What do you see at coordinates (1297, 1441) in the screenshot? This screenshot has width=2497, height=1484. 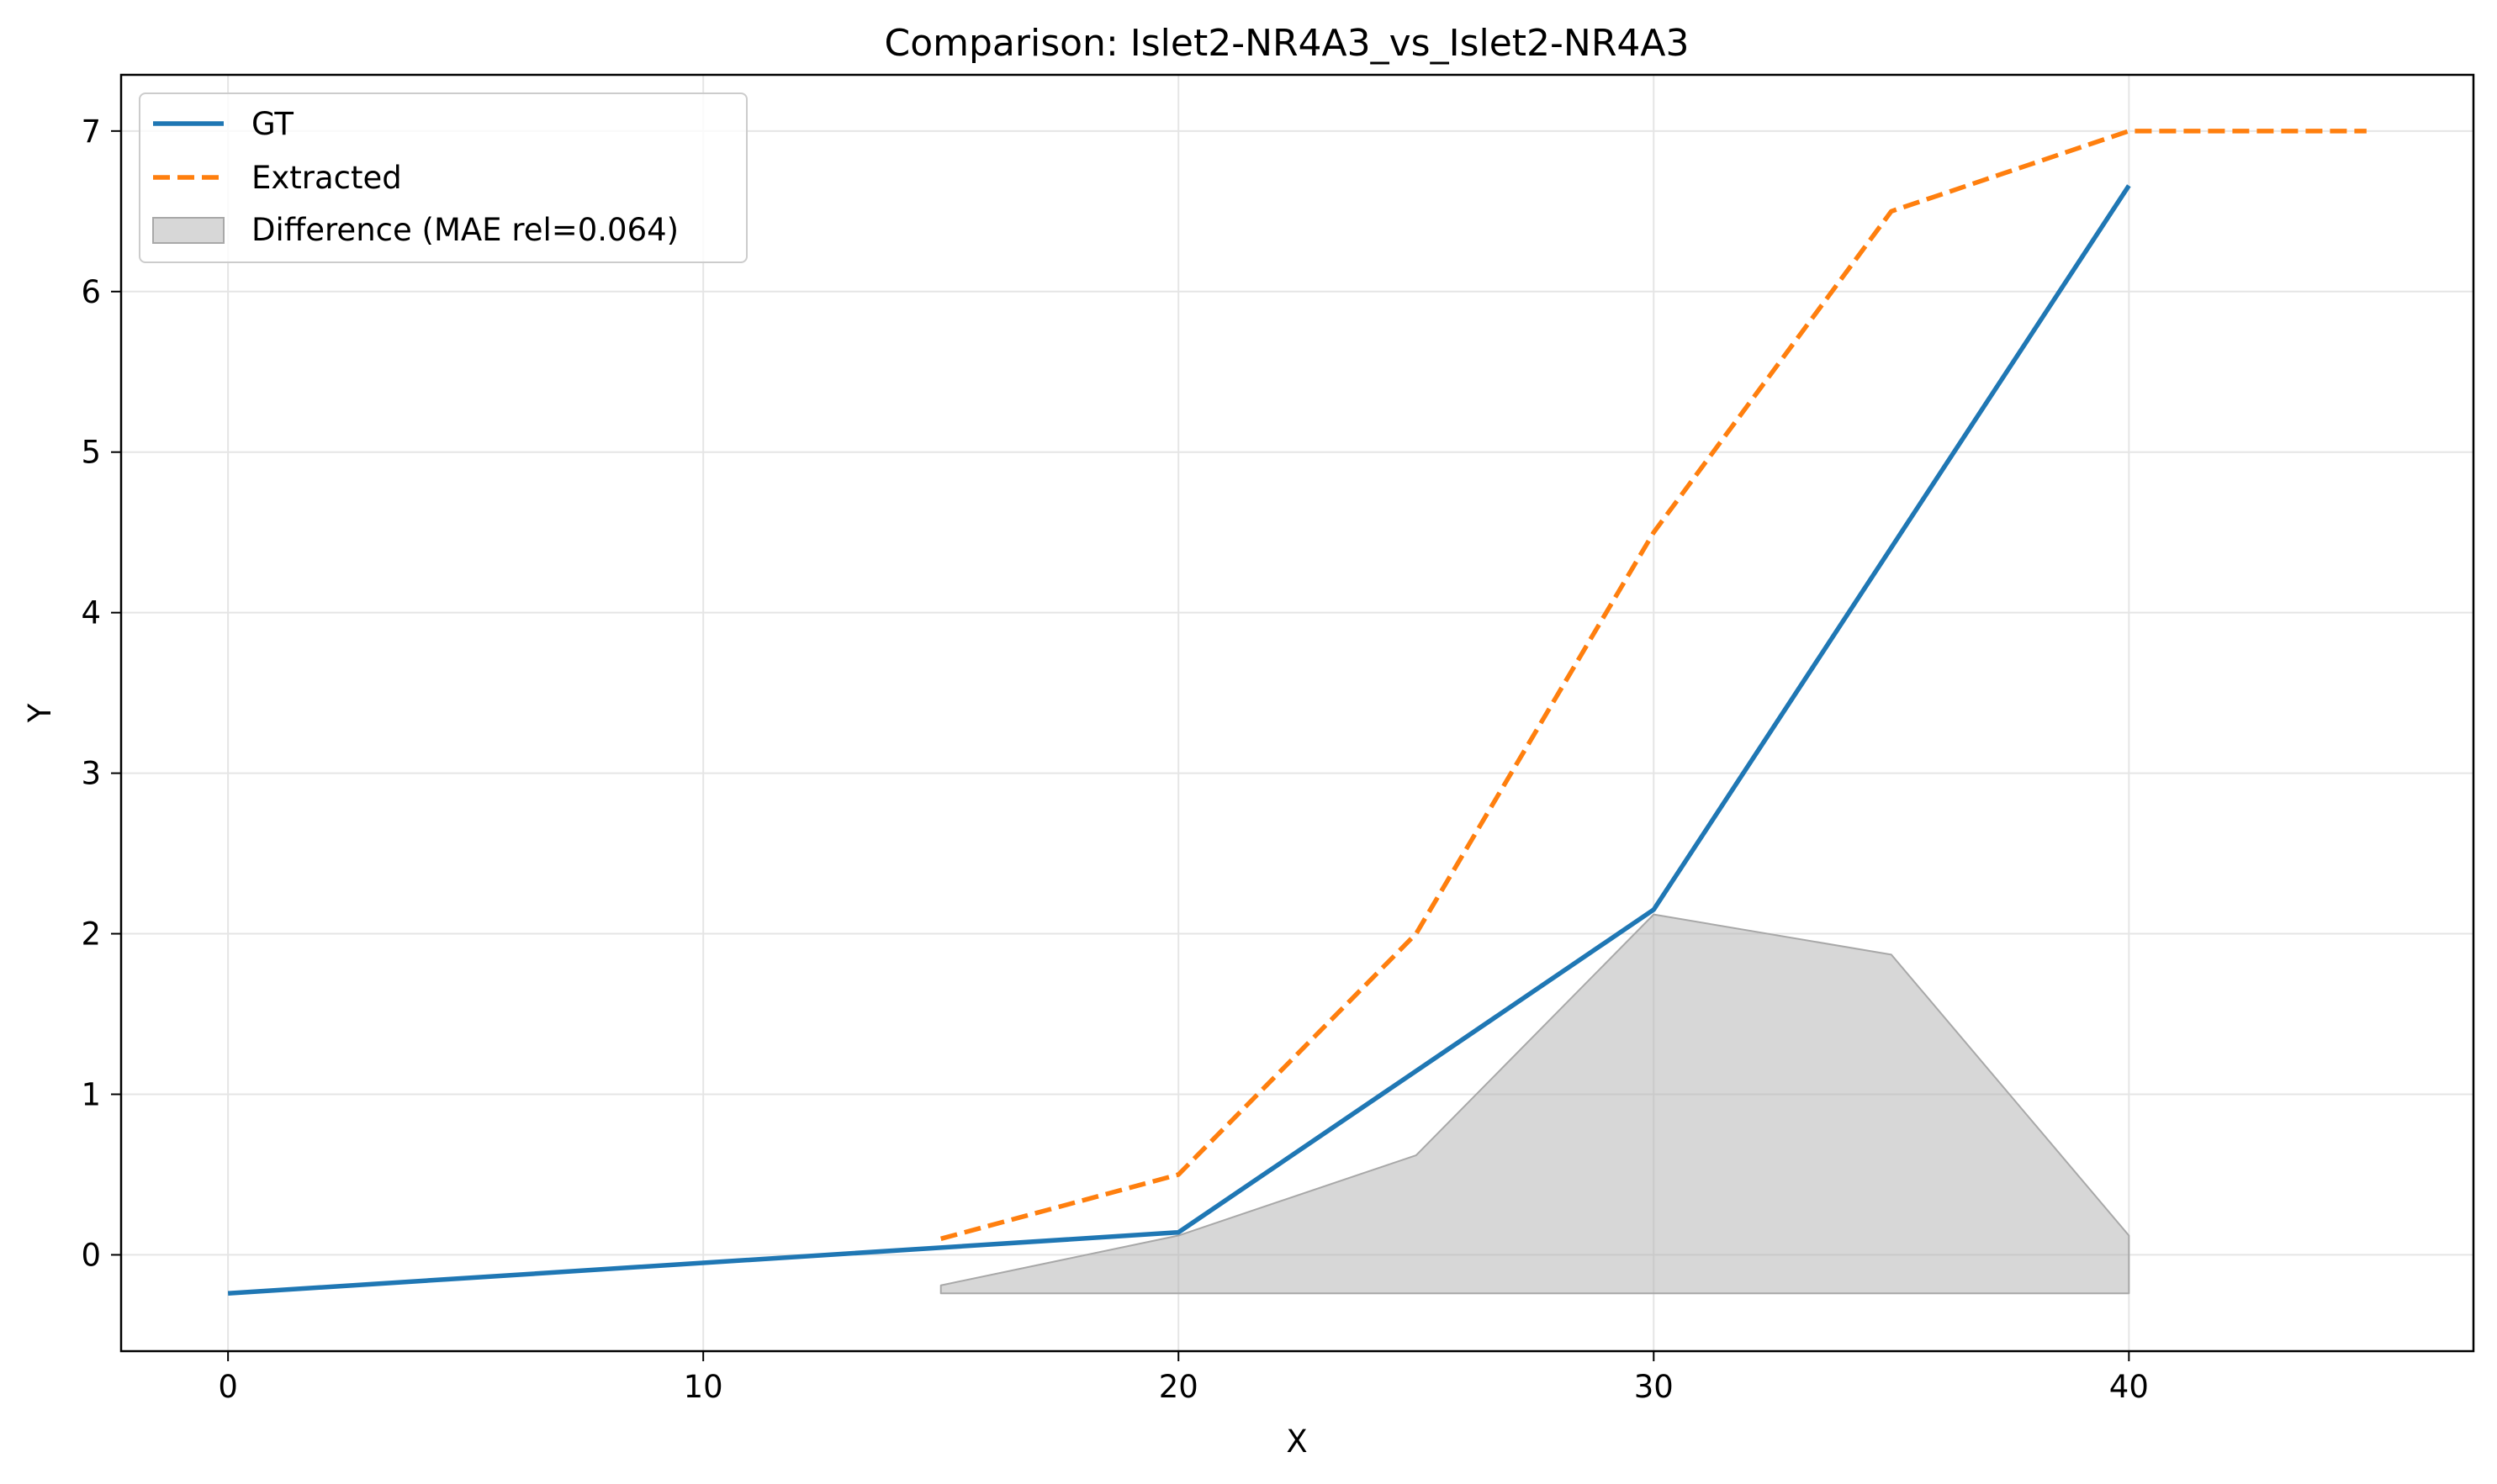 I see `x-axis-label: X` at bounding box center [1297, 1441].